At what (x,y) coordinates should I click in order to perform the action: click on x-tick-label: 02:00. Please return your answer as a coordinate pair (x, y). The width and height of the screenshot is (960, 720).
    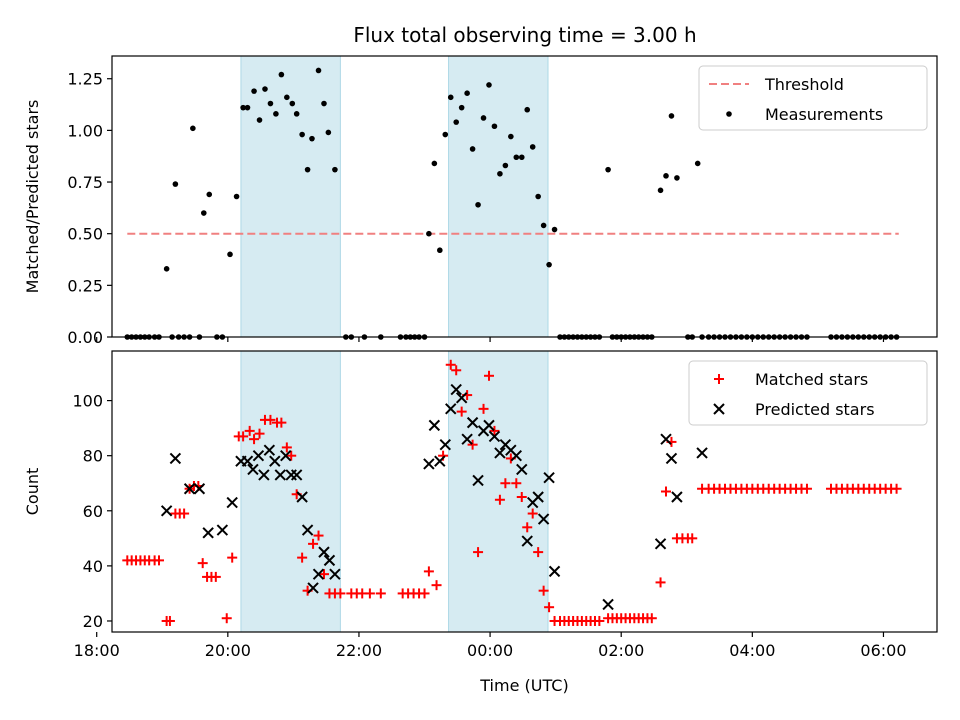
    Looking at the image, I should click on (621, 650).